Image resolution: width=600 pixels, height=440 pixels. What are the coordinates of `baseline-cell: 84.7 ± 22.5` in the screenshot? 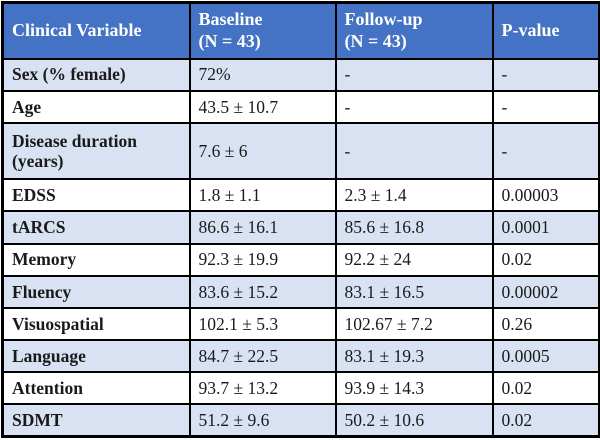 It's located at (262, 355).